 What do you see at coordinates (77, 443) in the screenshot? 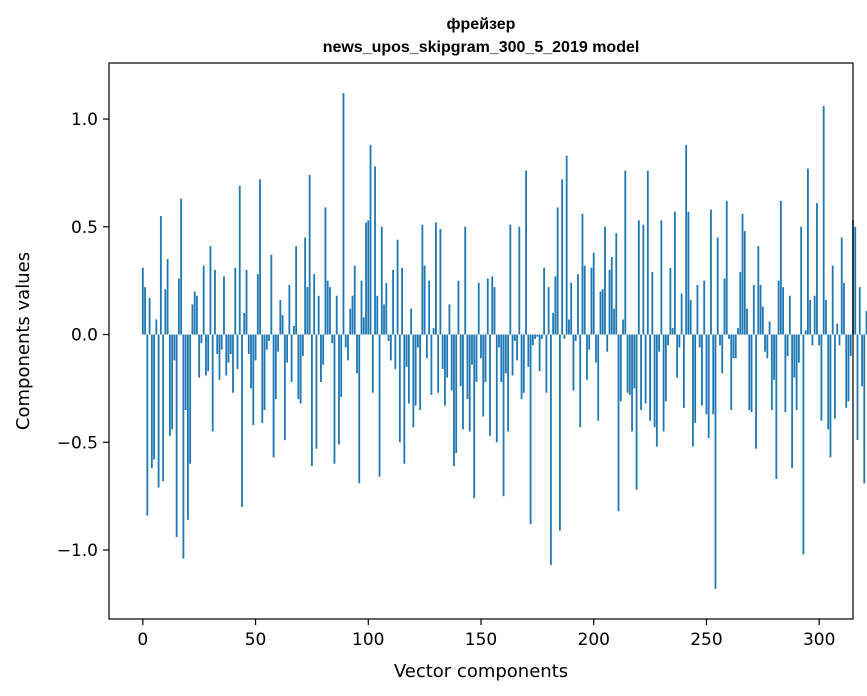
I see `y-tick-label: −0.5` at bounding box center [77, 443].